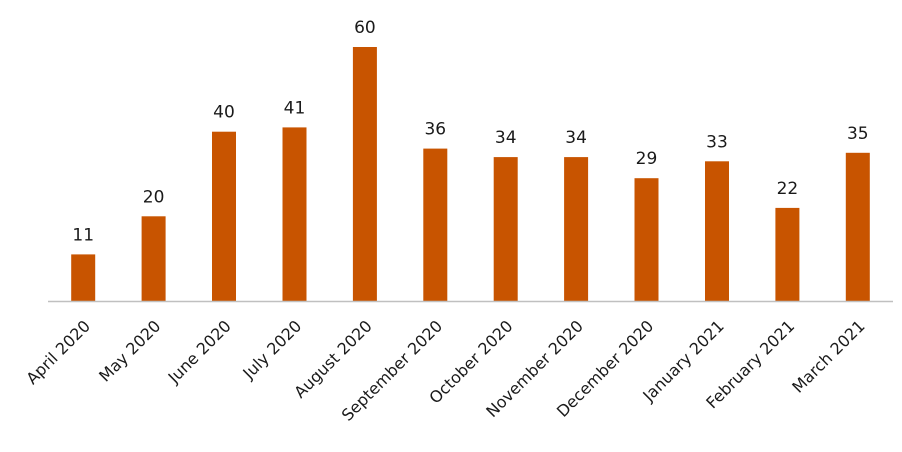  Describe the element at coordinates (365, 28) in the screenshot. I see `data-label-august-2020: 60` at that location.